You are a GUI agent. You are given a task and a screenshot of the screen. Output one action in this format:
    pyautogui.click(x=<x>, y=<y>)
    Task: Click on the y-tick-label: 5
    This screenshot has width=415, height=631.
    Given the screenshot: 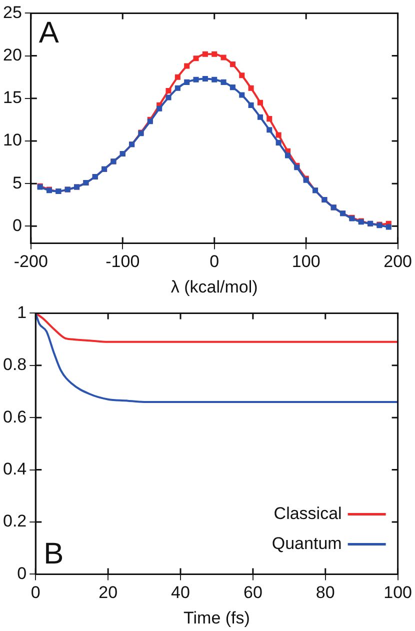 What is the action you would take?
    pyautogui.click(x=17, y=182)
    